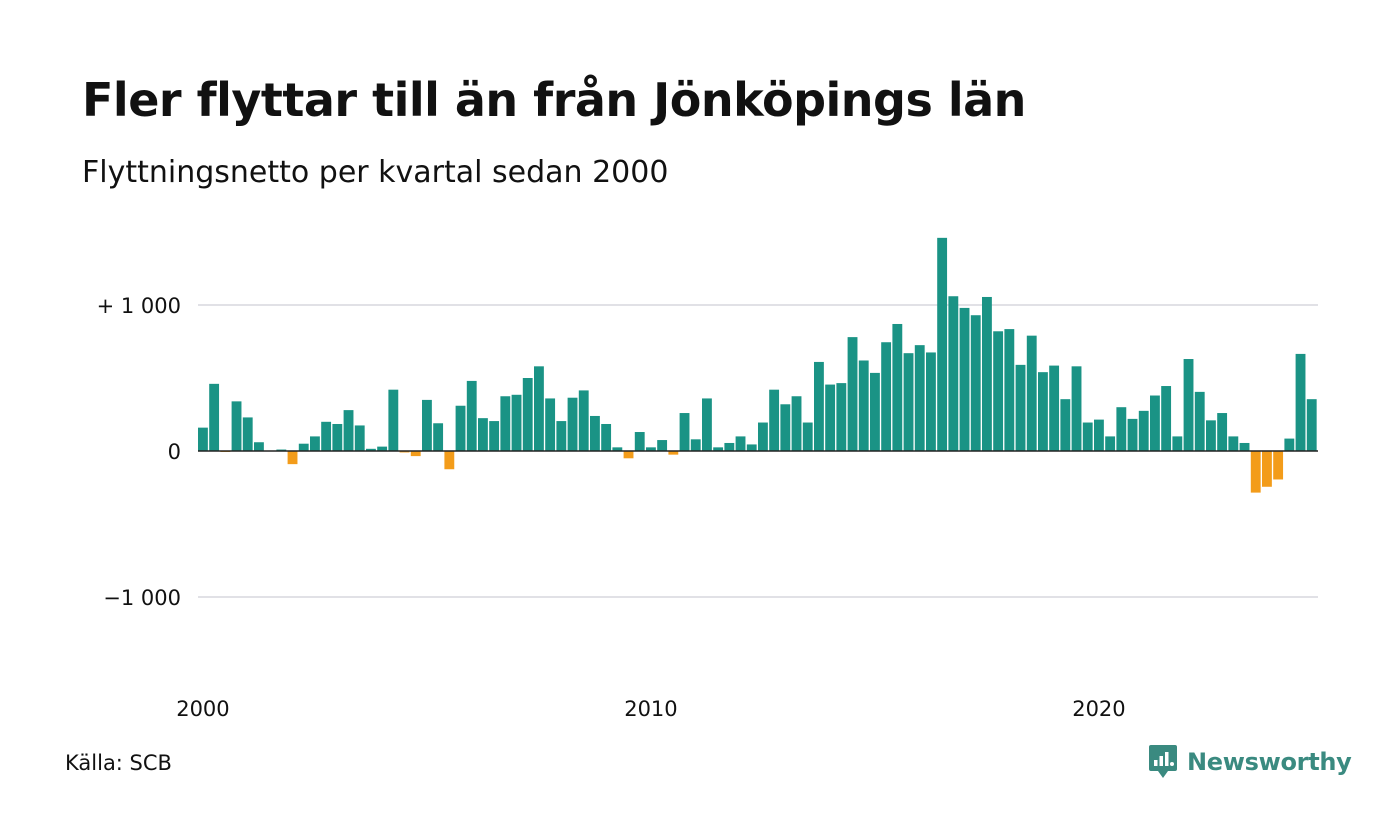 Image resolution: width=1400 pixels, height=840 pixels. What do you see at coordinates (174, 452) in the screenshot?
I see `y-tick-label: 0` at bounding box center [174, 452].